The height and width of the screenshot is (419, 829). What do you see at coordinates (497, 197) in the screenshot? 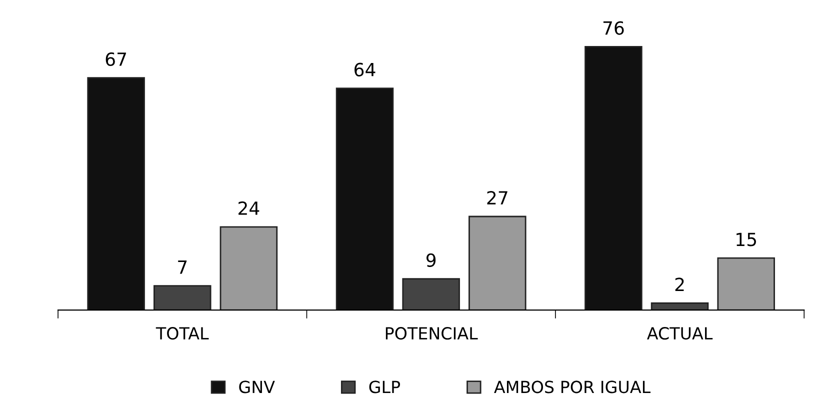
I see `data-label: 27` at bounding box center [497, 197].